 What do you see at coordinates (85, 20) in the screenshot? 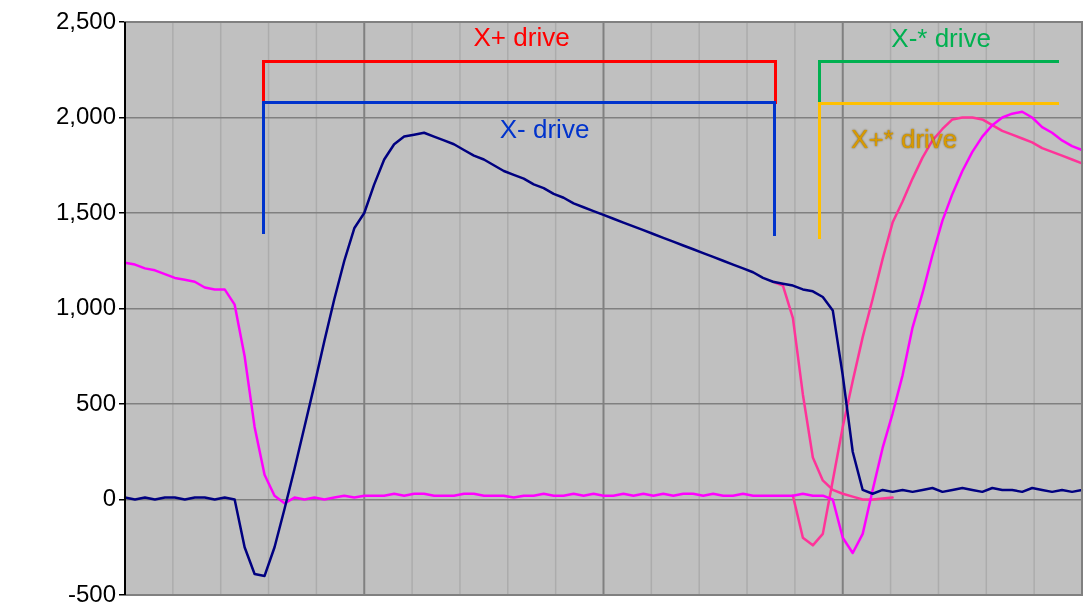
I see `y-tick-label: 2,500` at bounding box center [85, 20].